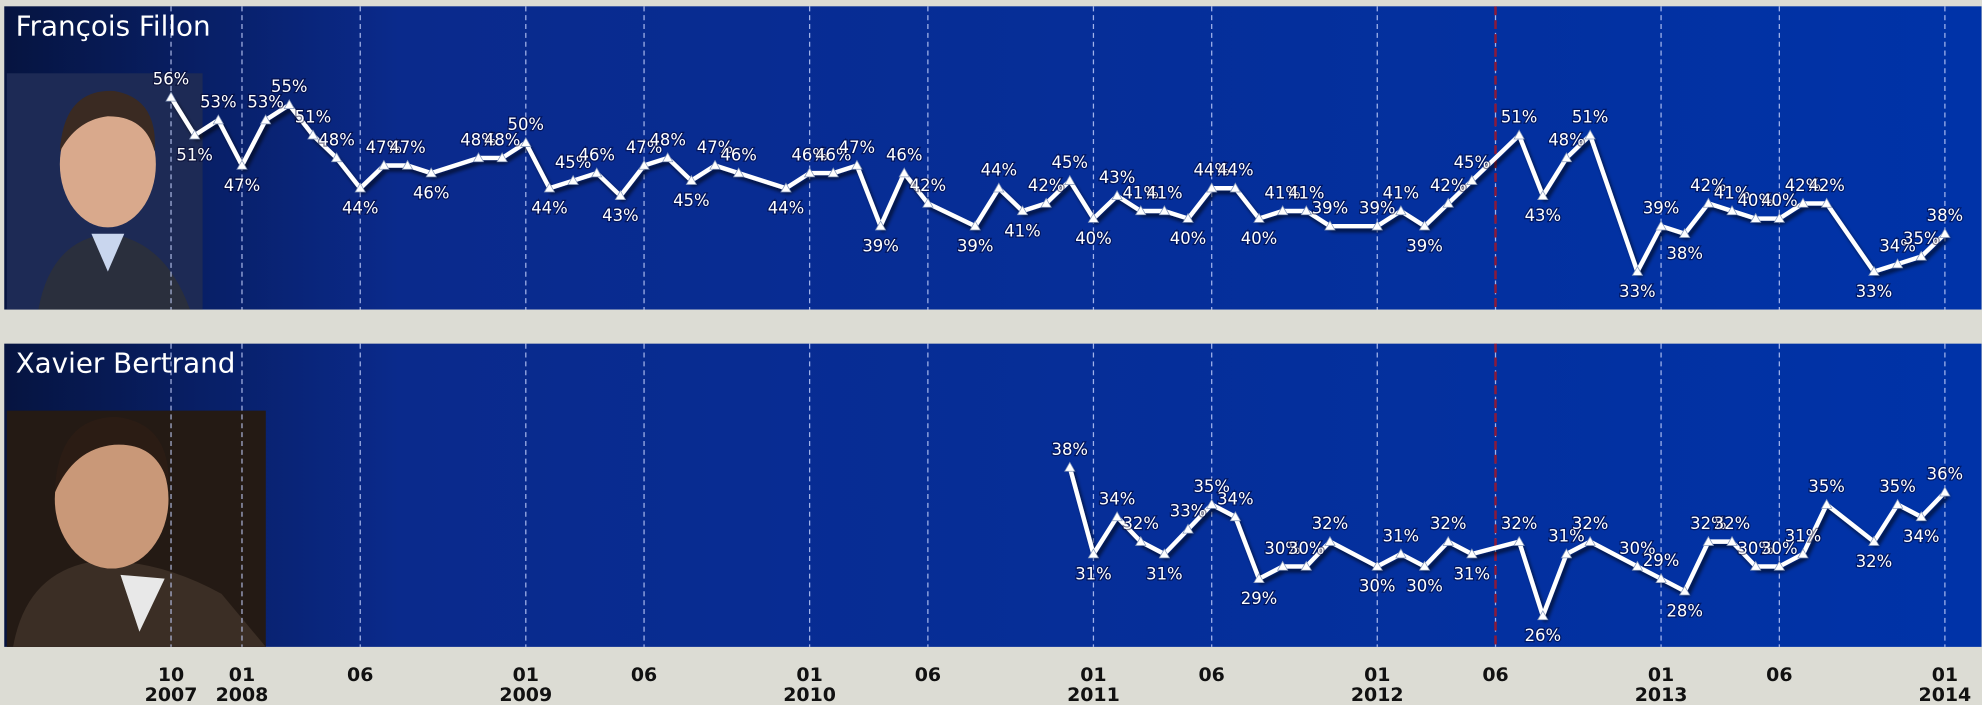  What do you see at coordinates (1897, 245) in the screenshot?
I see `value-label: 34%` at bounding box center [1897, 245].